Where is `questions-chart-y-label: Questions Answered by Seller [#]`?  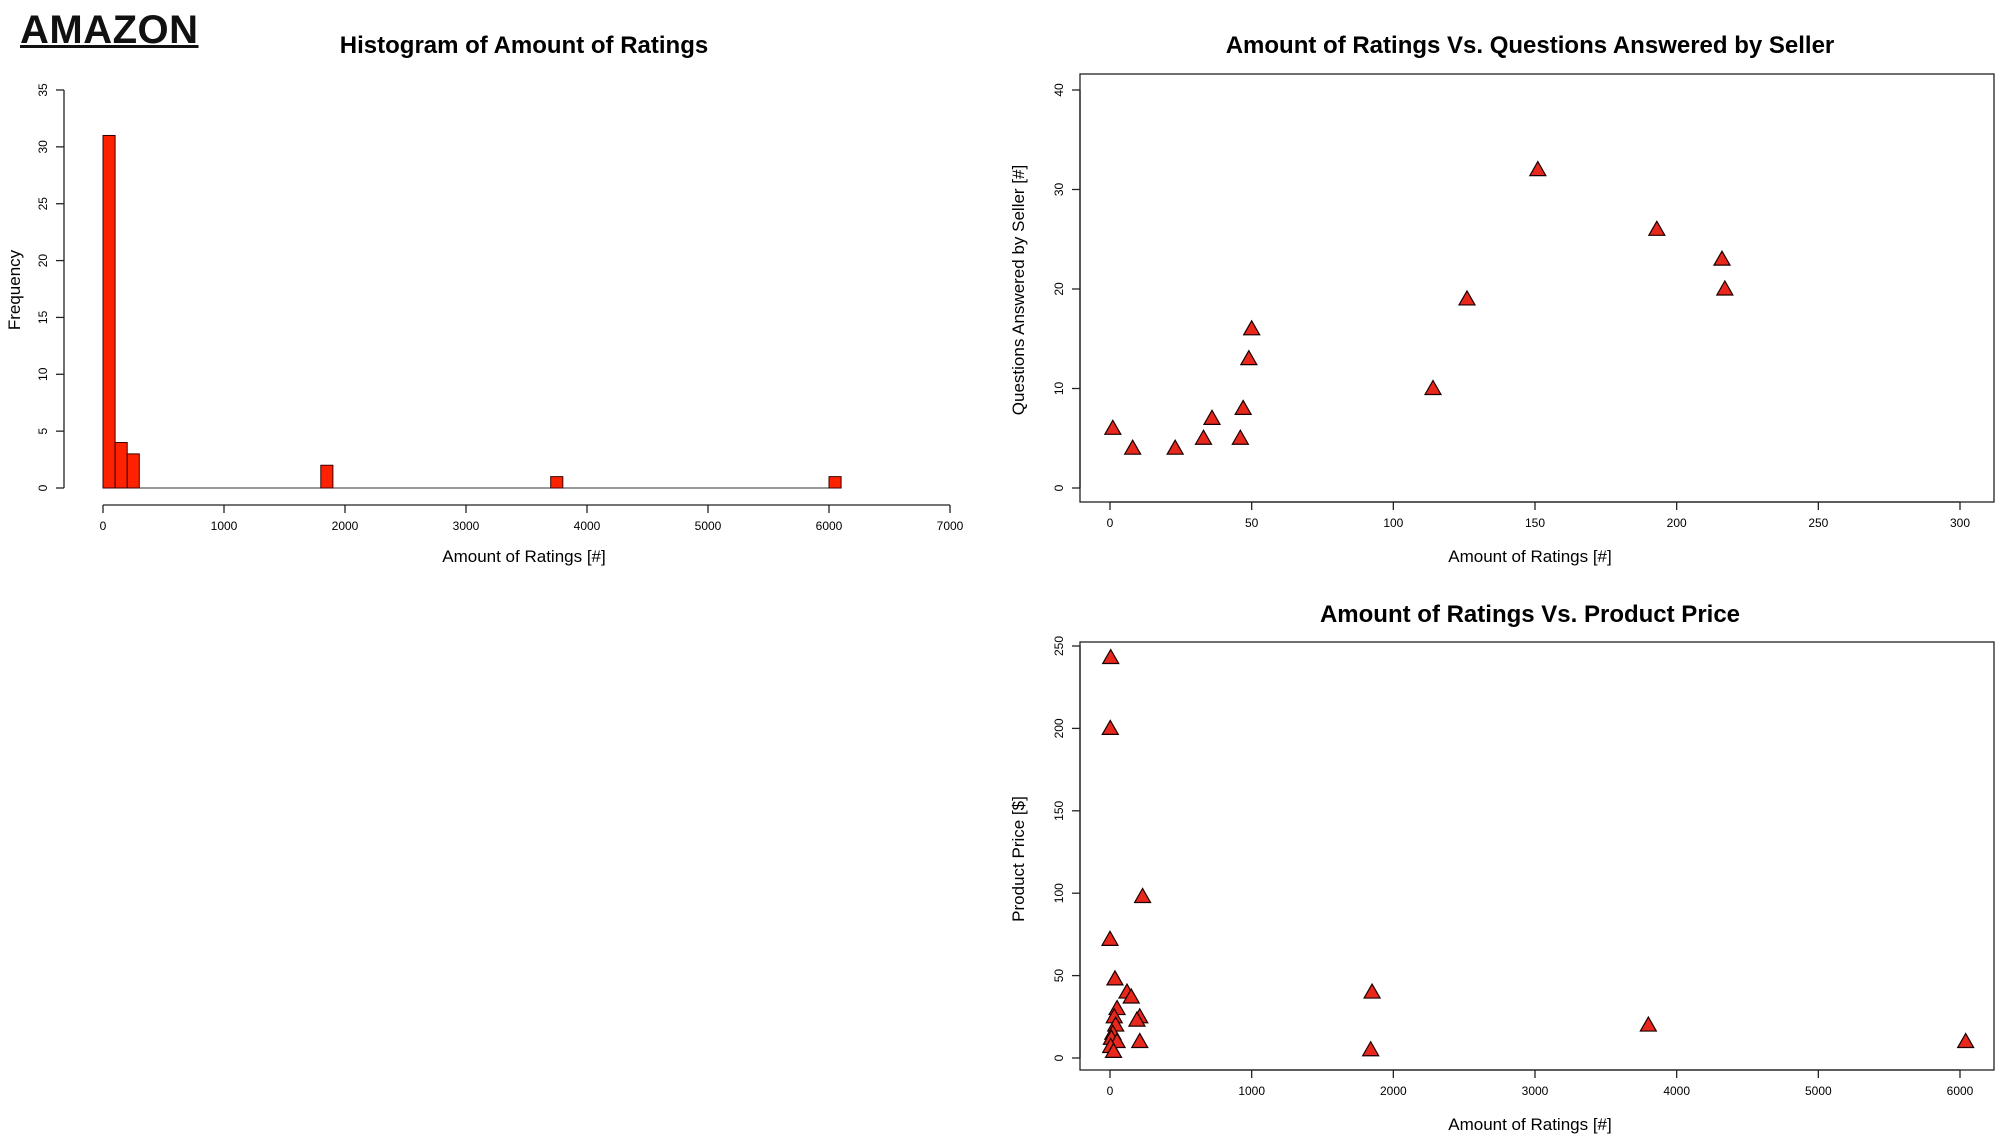
questions-chart-y-label: Questions Answered by Seller [#] is located at coordinates (1018, 290).